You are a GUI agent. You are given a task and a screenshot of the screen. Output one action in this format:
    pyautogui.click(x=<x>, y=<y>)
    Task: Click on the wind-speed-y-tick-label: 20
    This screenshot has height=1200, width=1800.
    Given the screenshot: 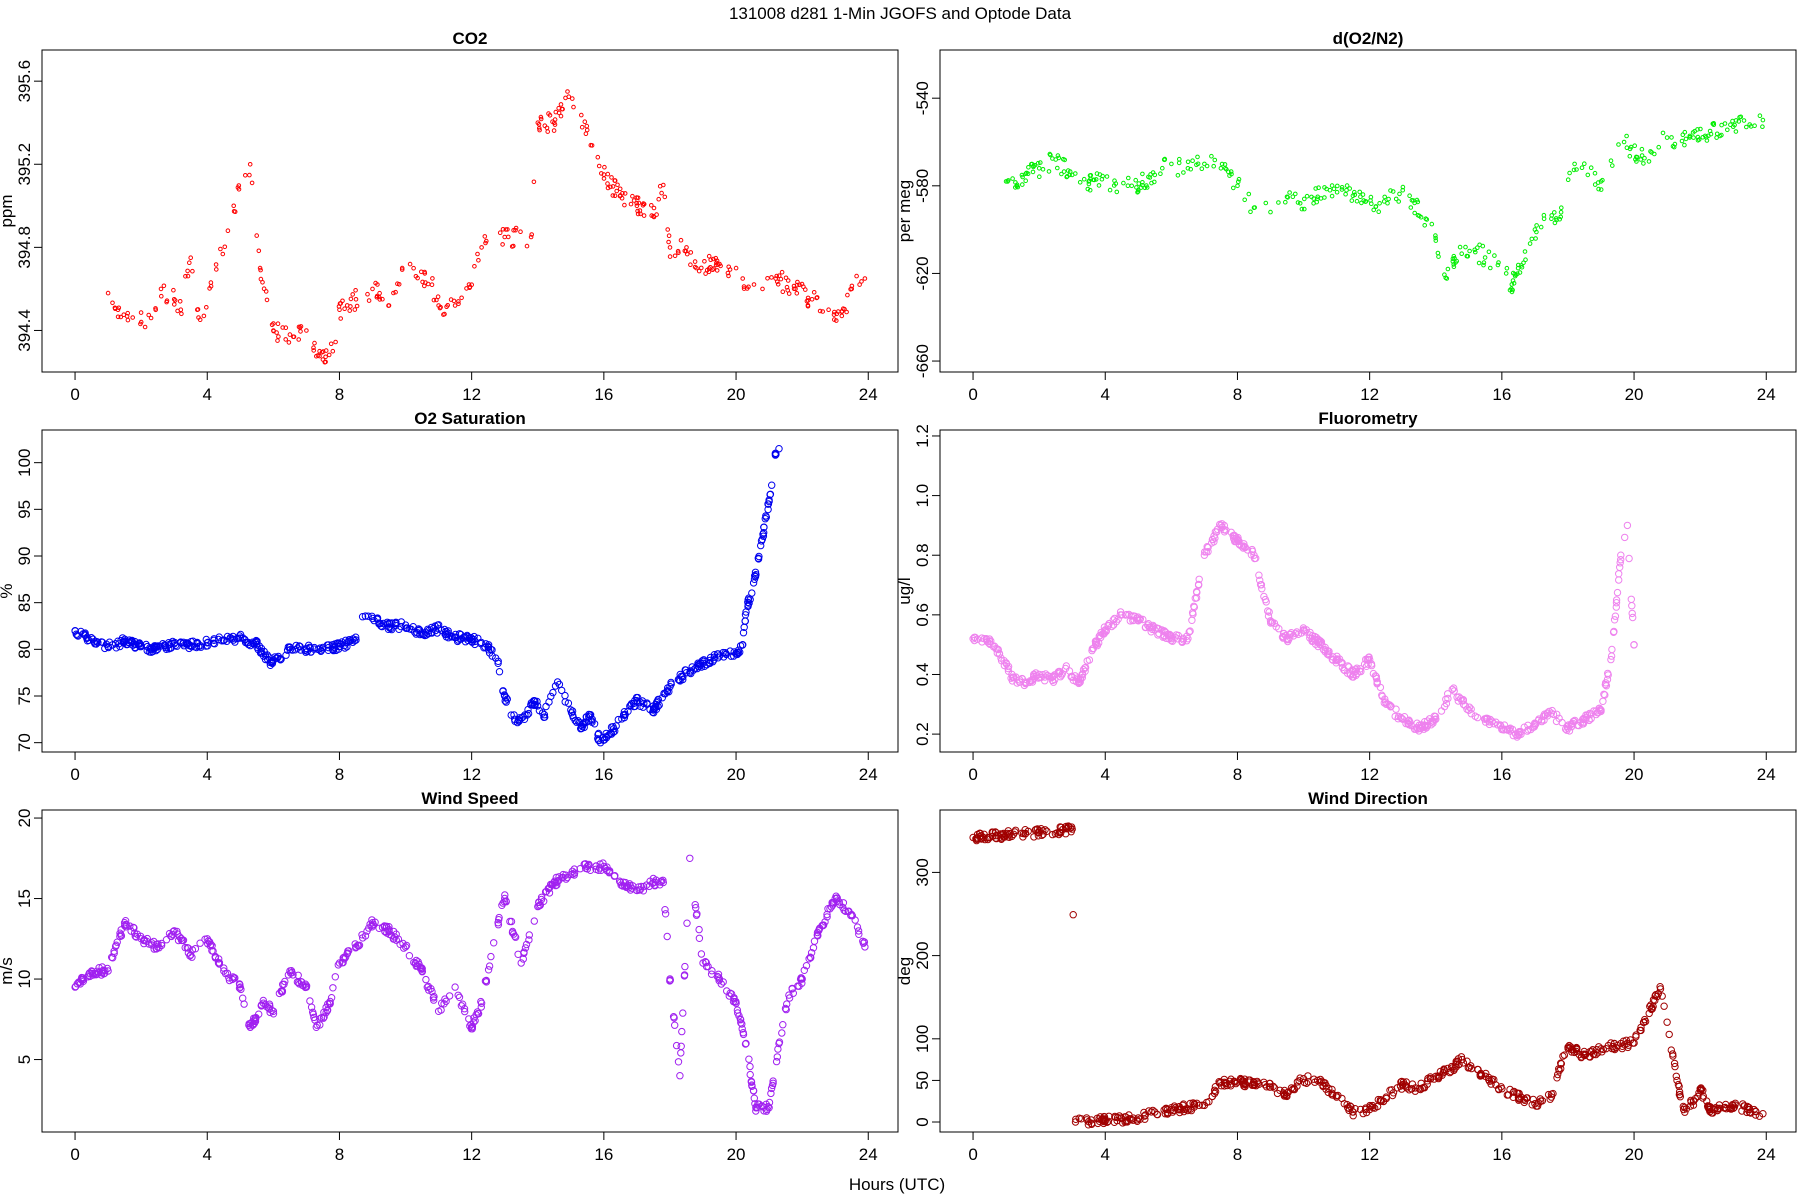 What is the action you would take?
    pyautogui.click(x=24, y=818)
    